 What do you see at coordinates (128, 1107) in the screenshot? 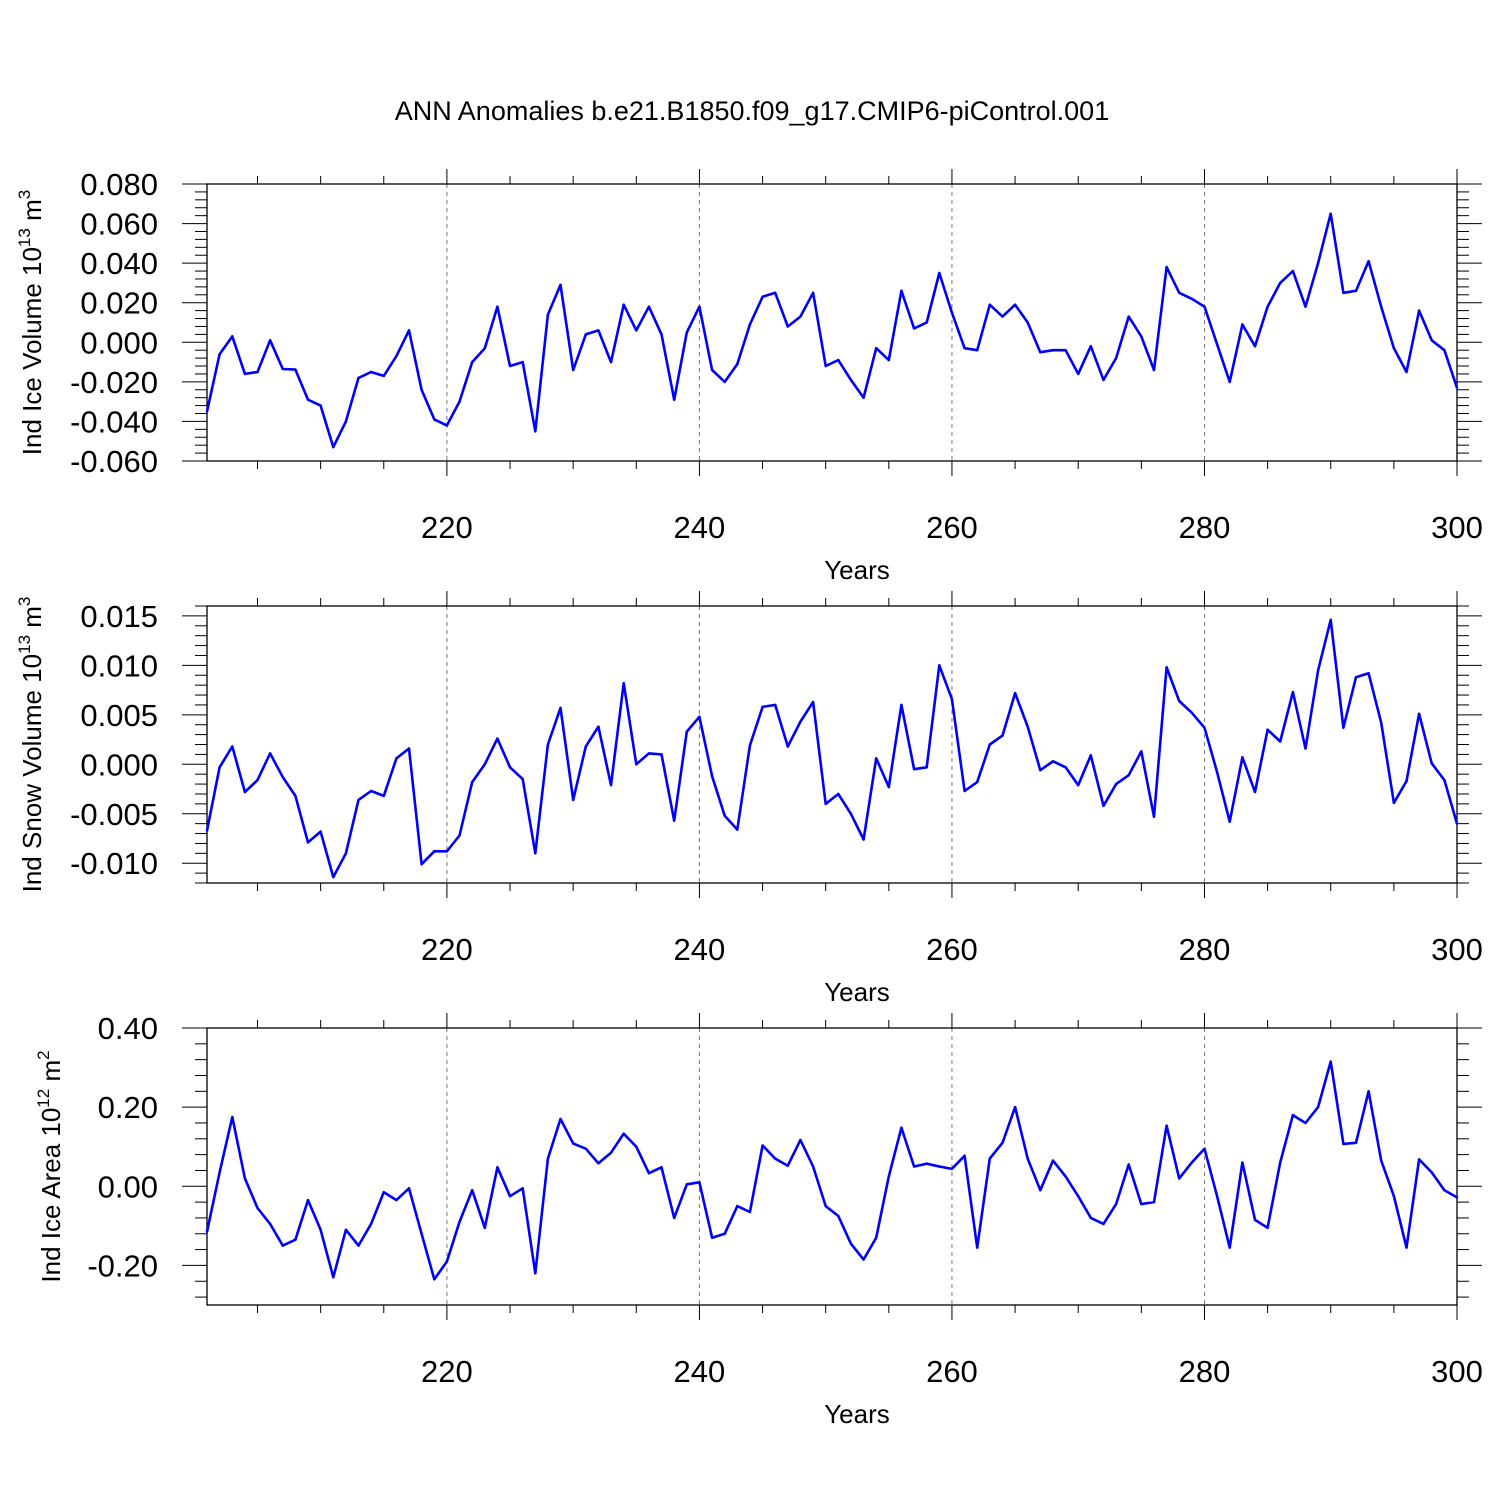
I see `y-tick-label: 0.20` at bounding box center [128, 1107].